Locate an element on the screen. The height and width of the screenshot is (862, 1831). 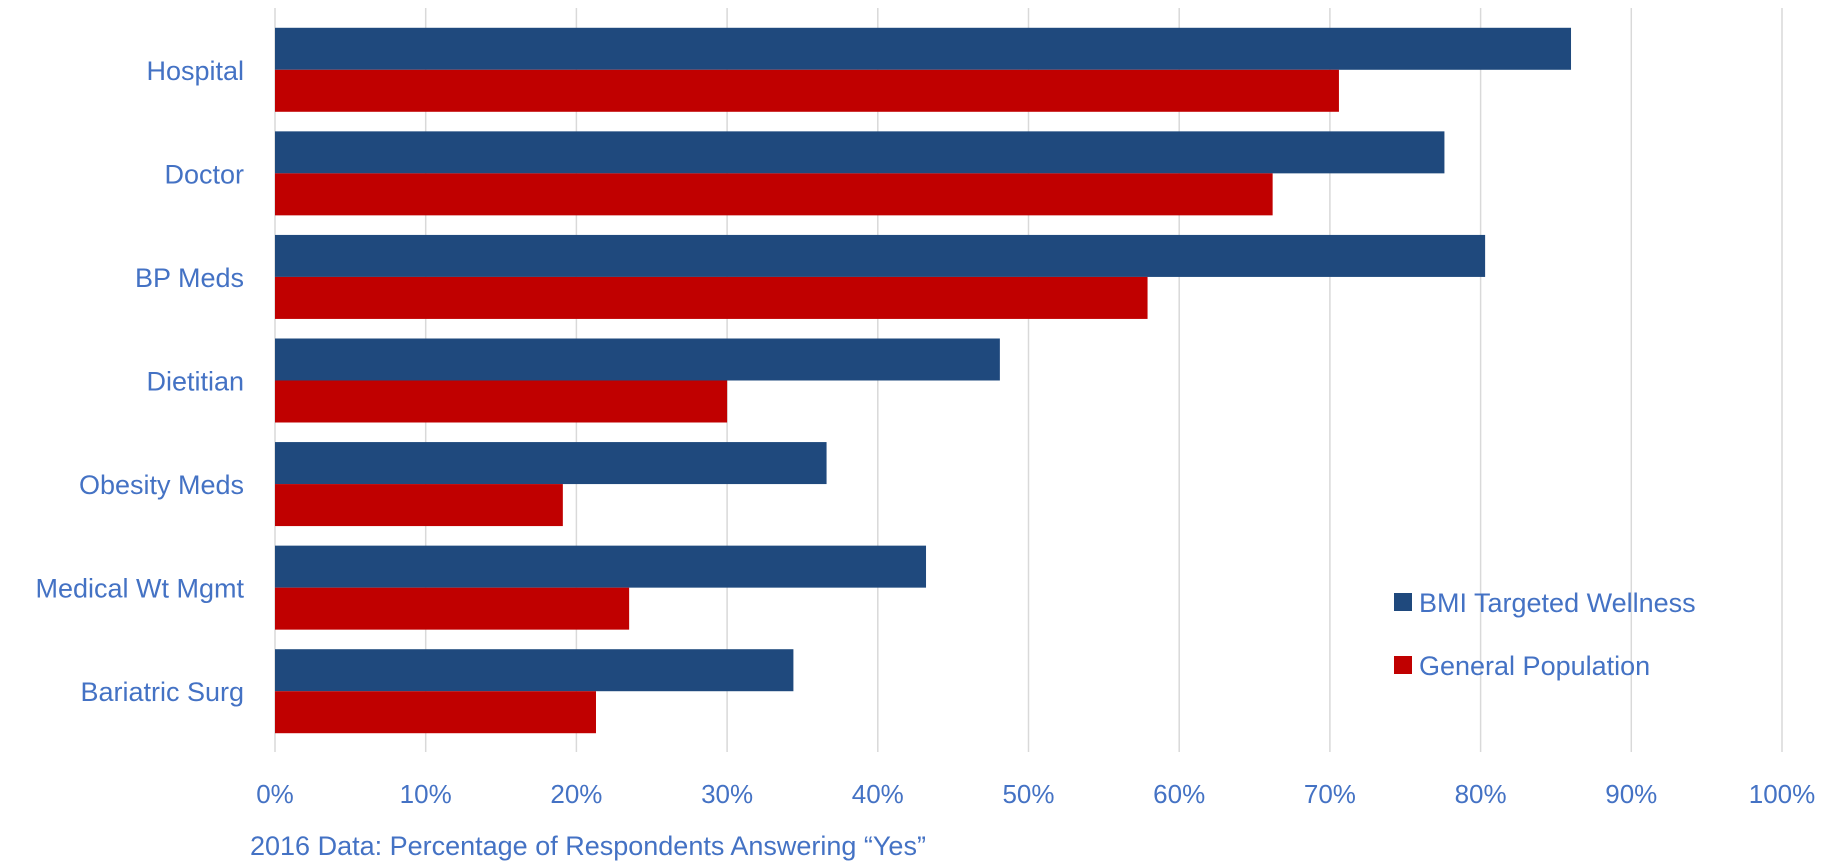
category-label: Doctor is located at coordinates (204, 174).